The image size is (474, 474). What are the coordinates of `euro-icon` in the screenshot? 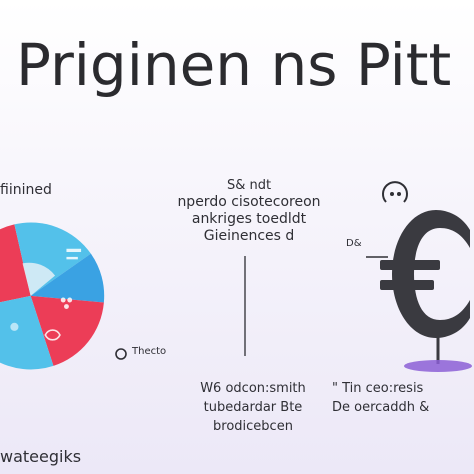 It's located at (425, 289).